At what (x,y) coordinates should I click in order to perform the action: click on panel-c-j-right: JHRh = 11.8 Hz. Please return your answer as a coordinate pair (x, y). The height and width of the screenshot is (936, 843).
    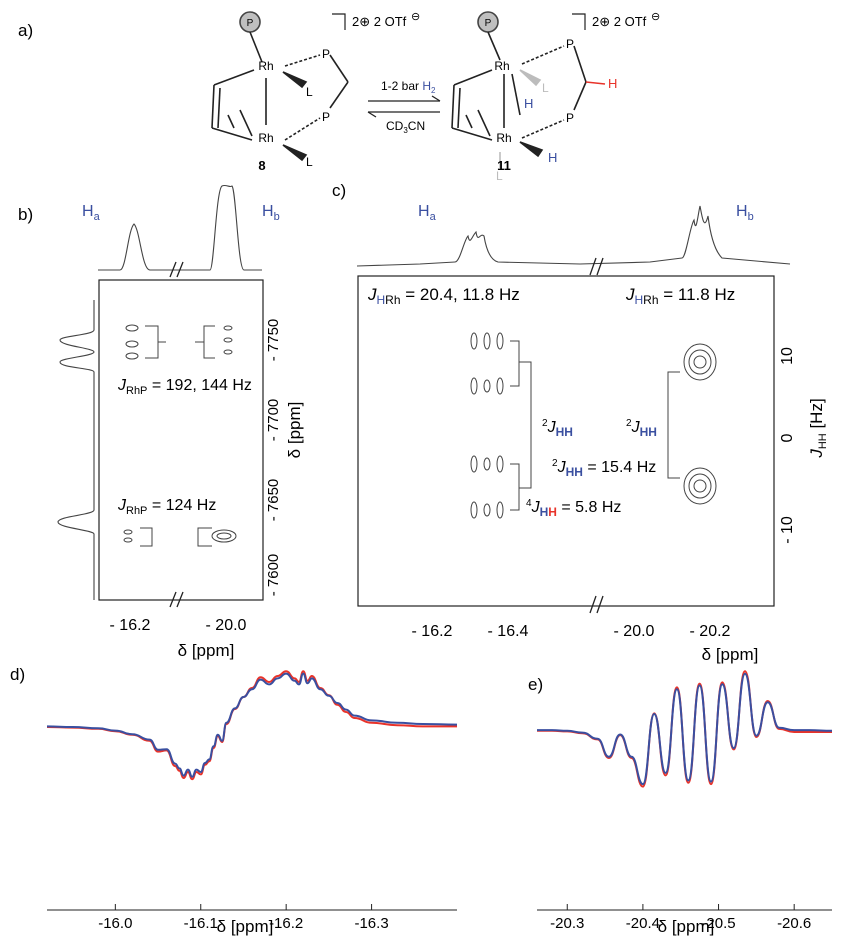
    Looking at the image, I should click on (680, 296).